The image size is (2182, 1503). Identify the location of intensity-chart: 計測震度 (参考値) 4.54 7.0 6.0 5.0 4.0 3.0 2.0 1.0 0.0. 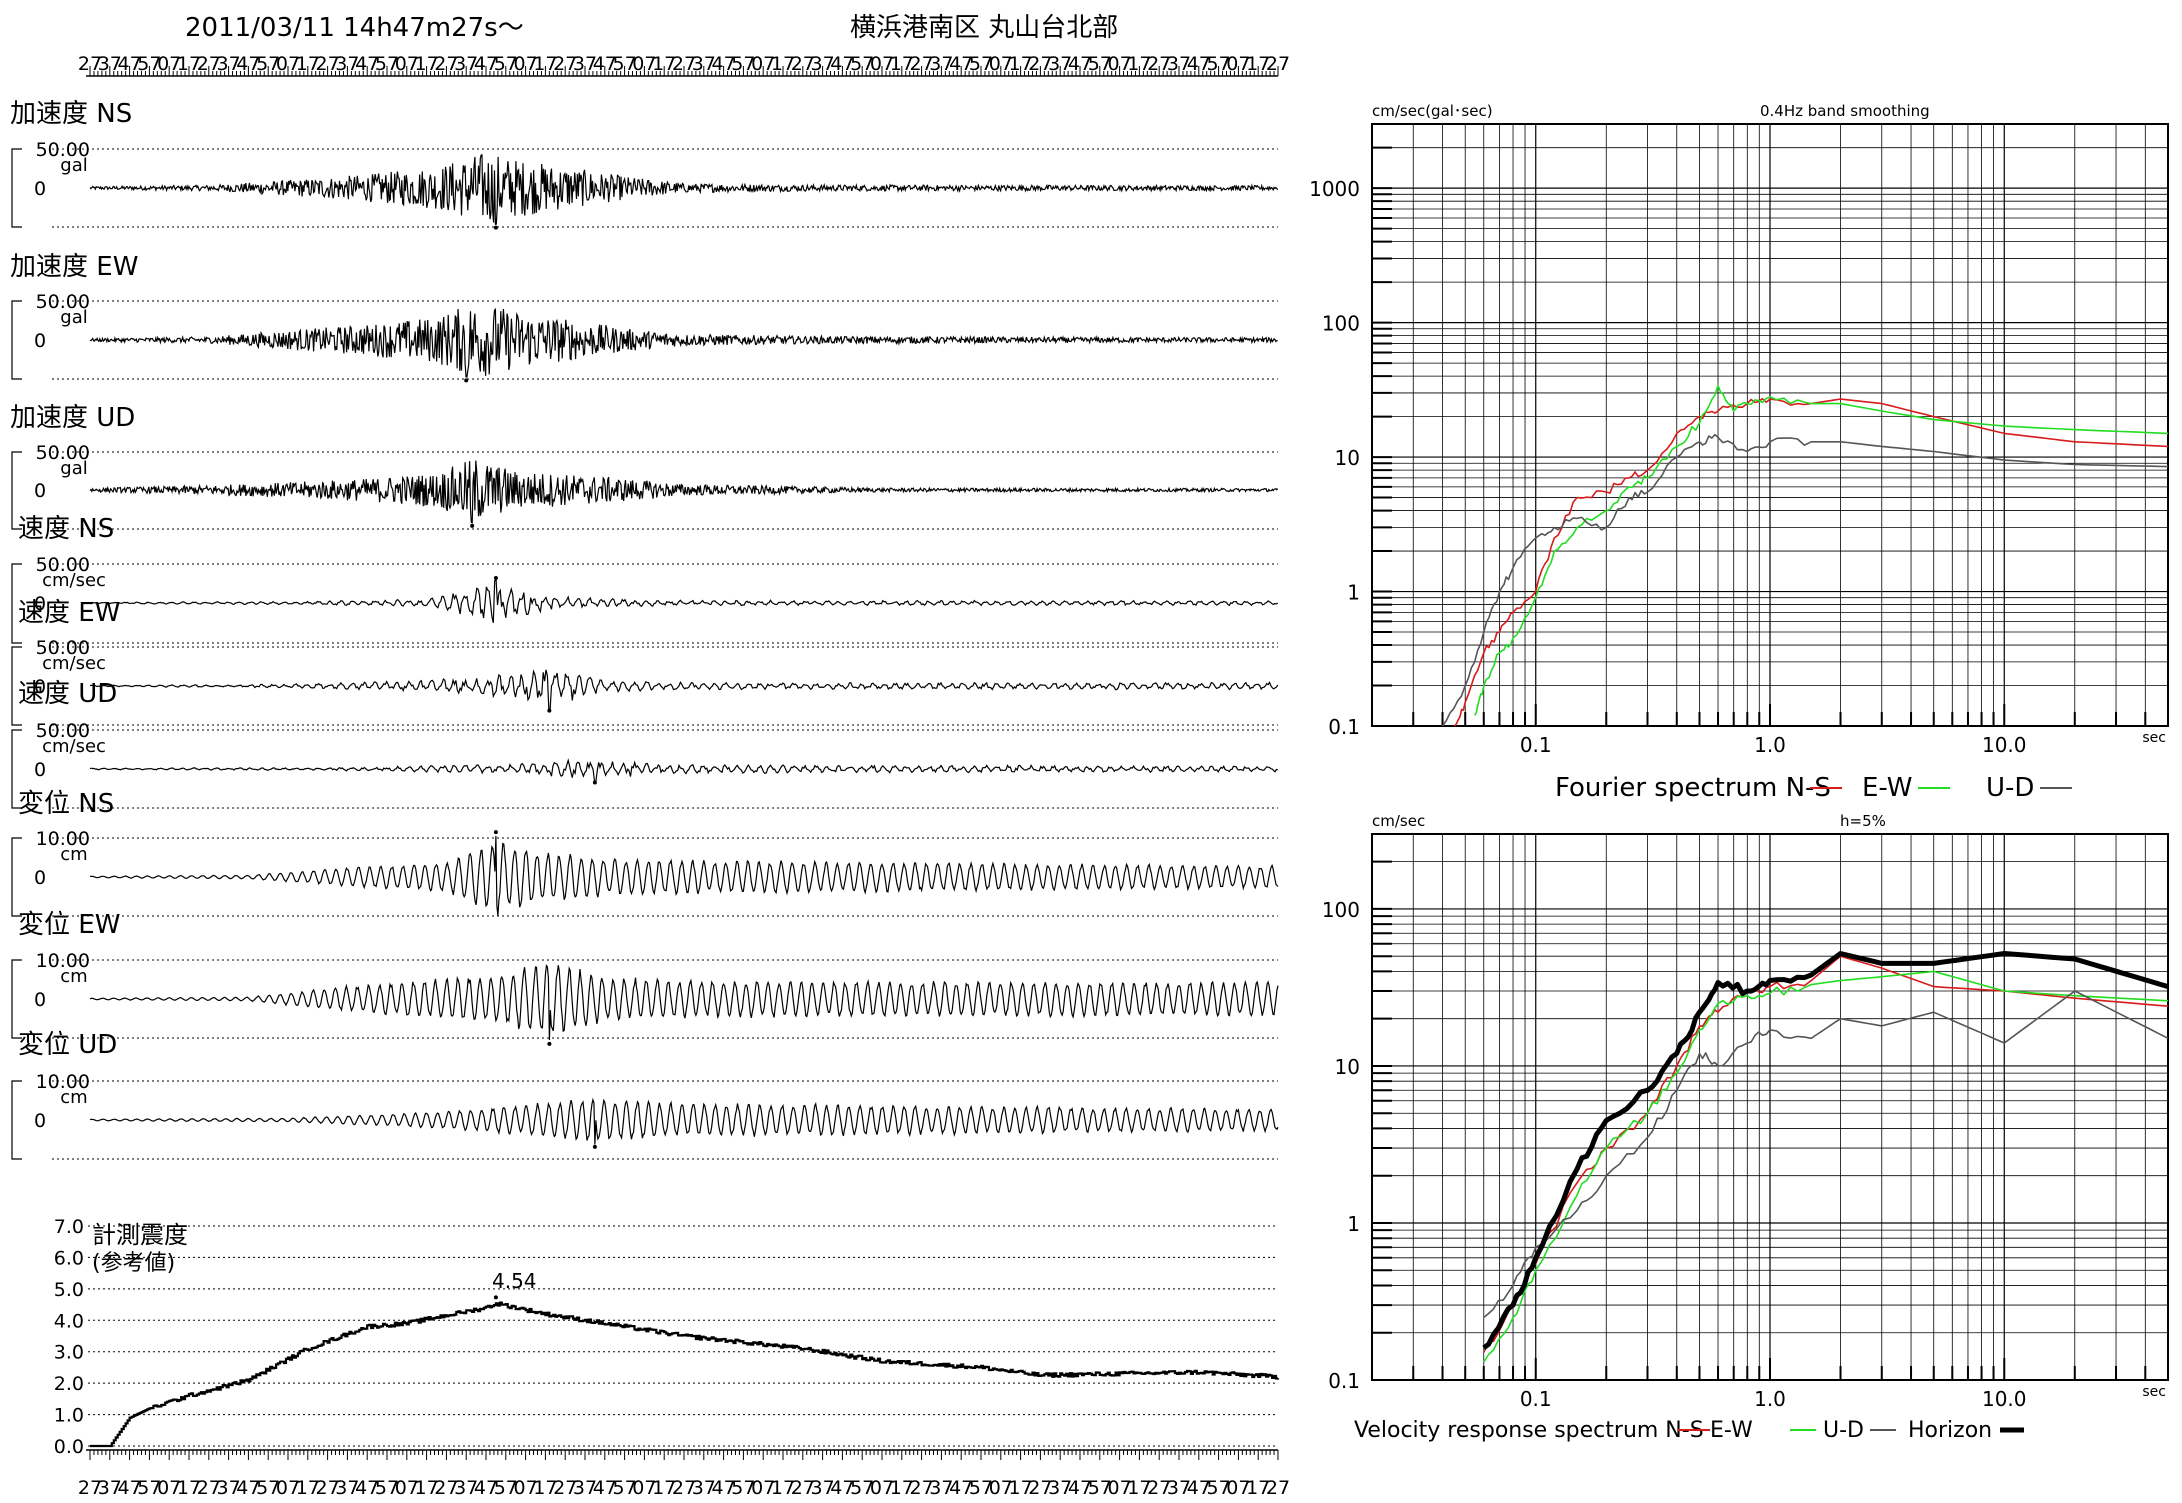
(667, 1337).